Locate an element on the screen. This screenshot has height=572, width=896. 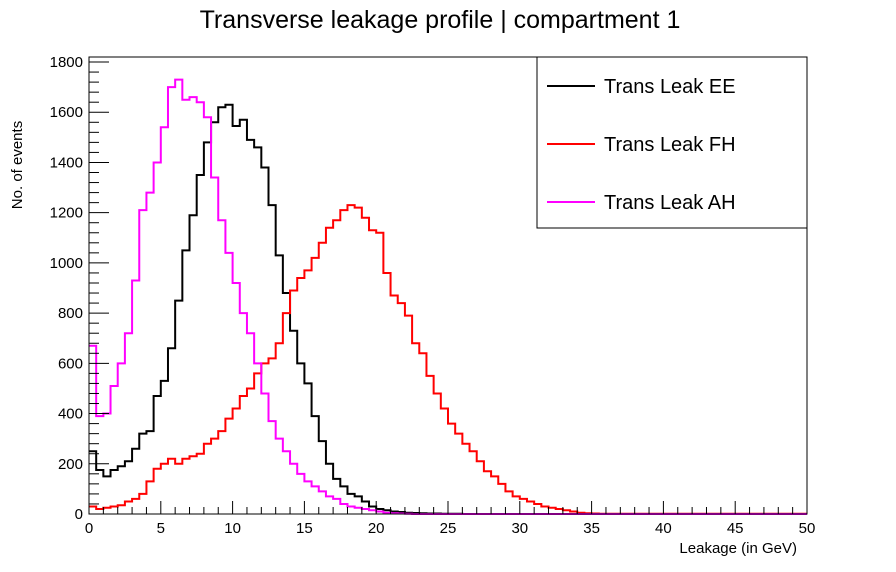
y-tick-label: 0 is located at coordinates (79, 514).